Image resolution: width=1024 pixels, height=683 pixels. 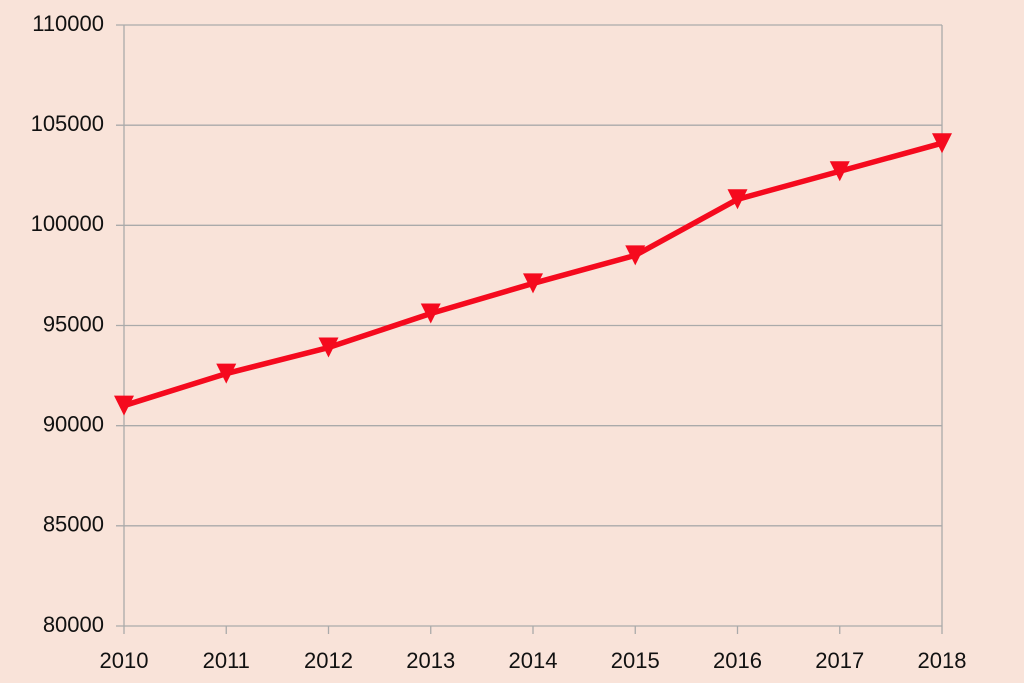 What do you see at coordinates (635, 660) in the screenshot?
I see `x-tick-label: 2015` at bounding box center [635, 660].